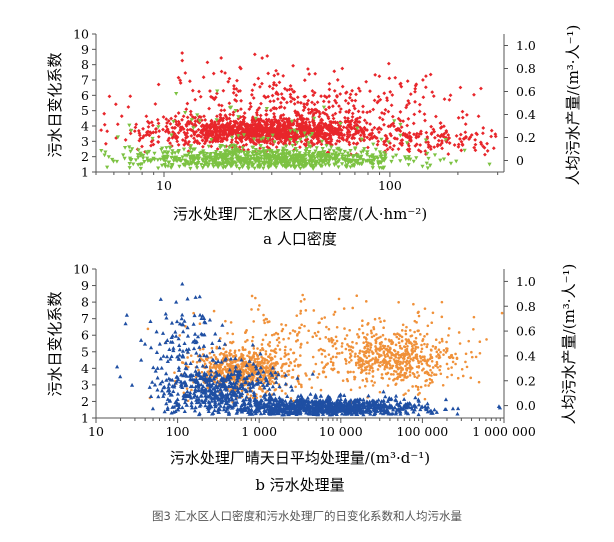  What do you see at coordinates (307, 397) in the screenshot?
I see `chart-b-series-1-point` at bounding box center [307, 397].